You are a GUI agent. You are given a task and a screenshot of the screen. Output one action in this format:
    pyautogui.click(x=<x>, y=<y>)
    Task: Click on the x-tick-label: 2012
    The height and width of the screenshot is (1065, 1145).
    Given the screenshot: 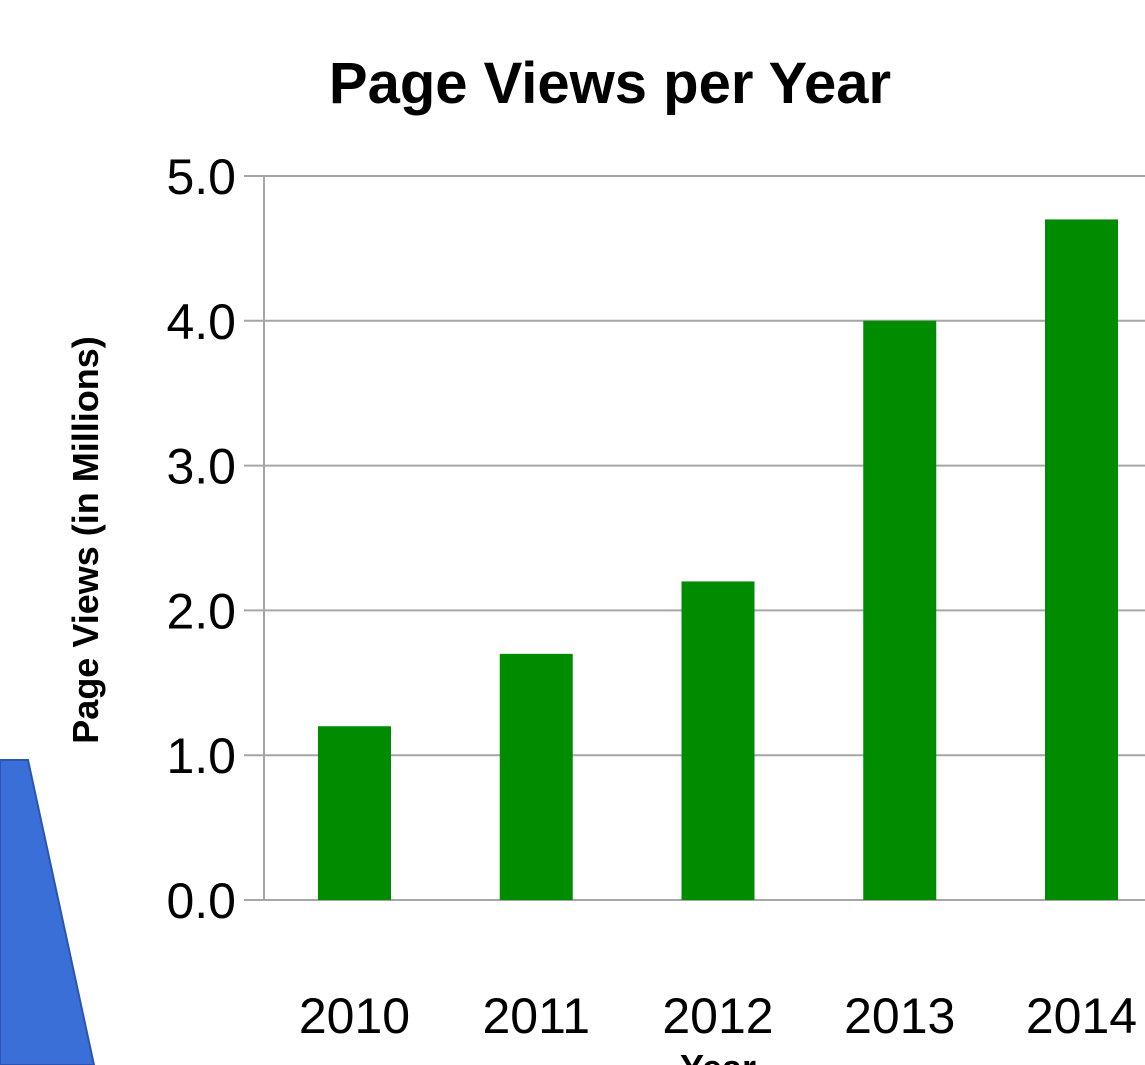 What is the action you would take?
    pyautogui.click(x=717, y=1016)
    